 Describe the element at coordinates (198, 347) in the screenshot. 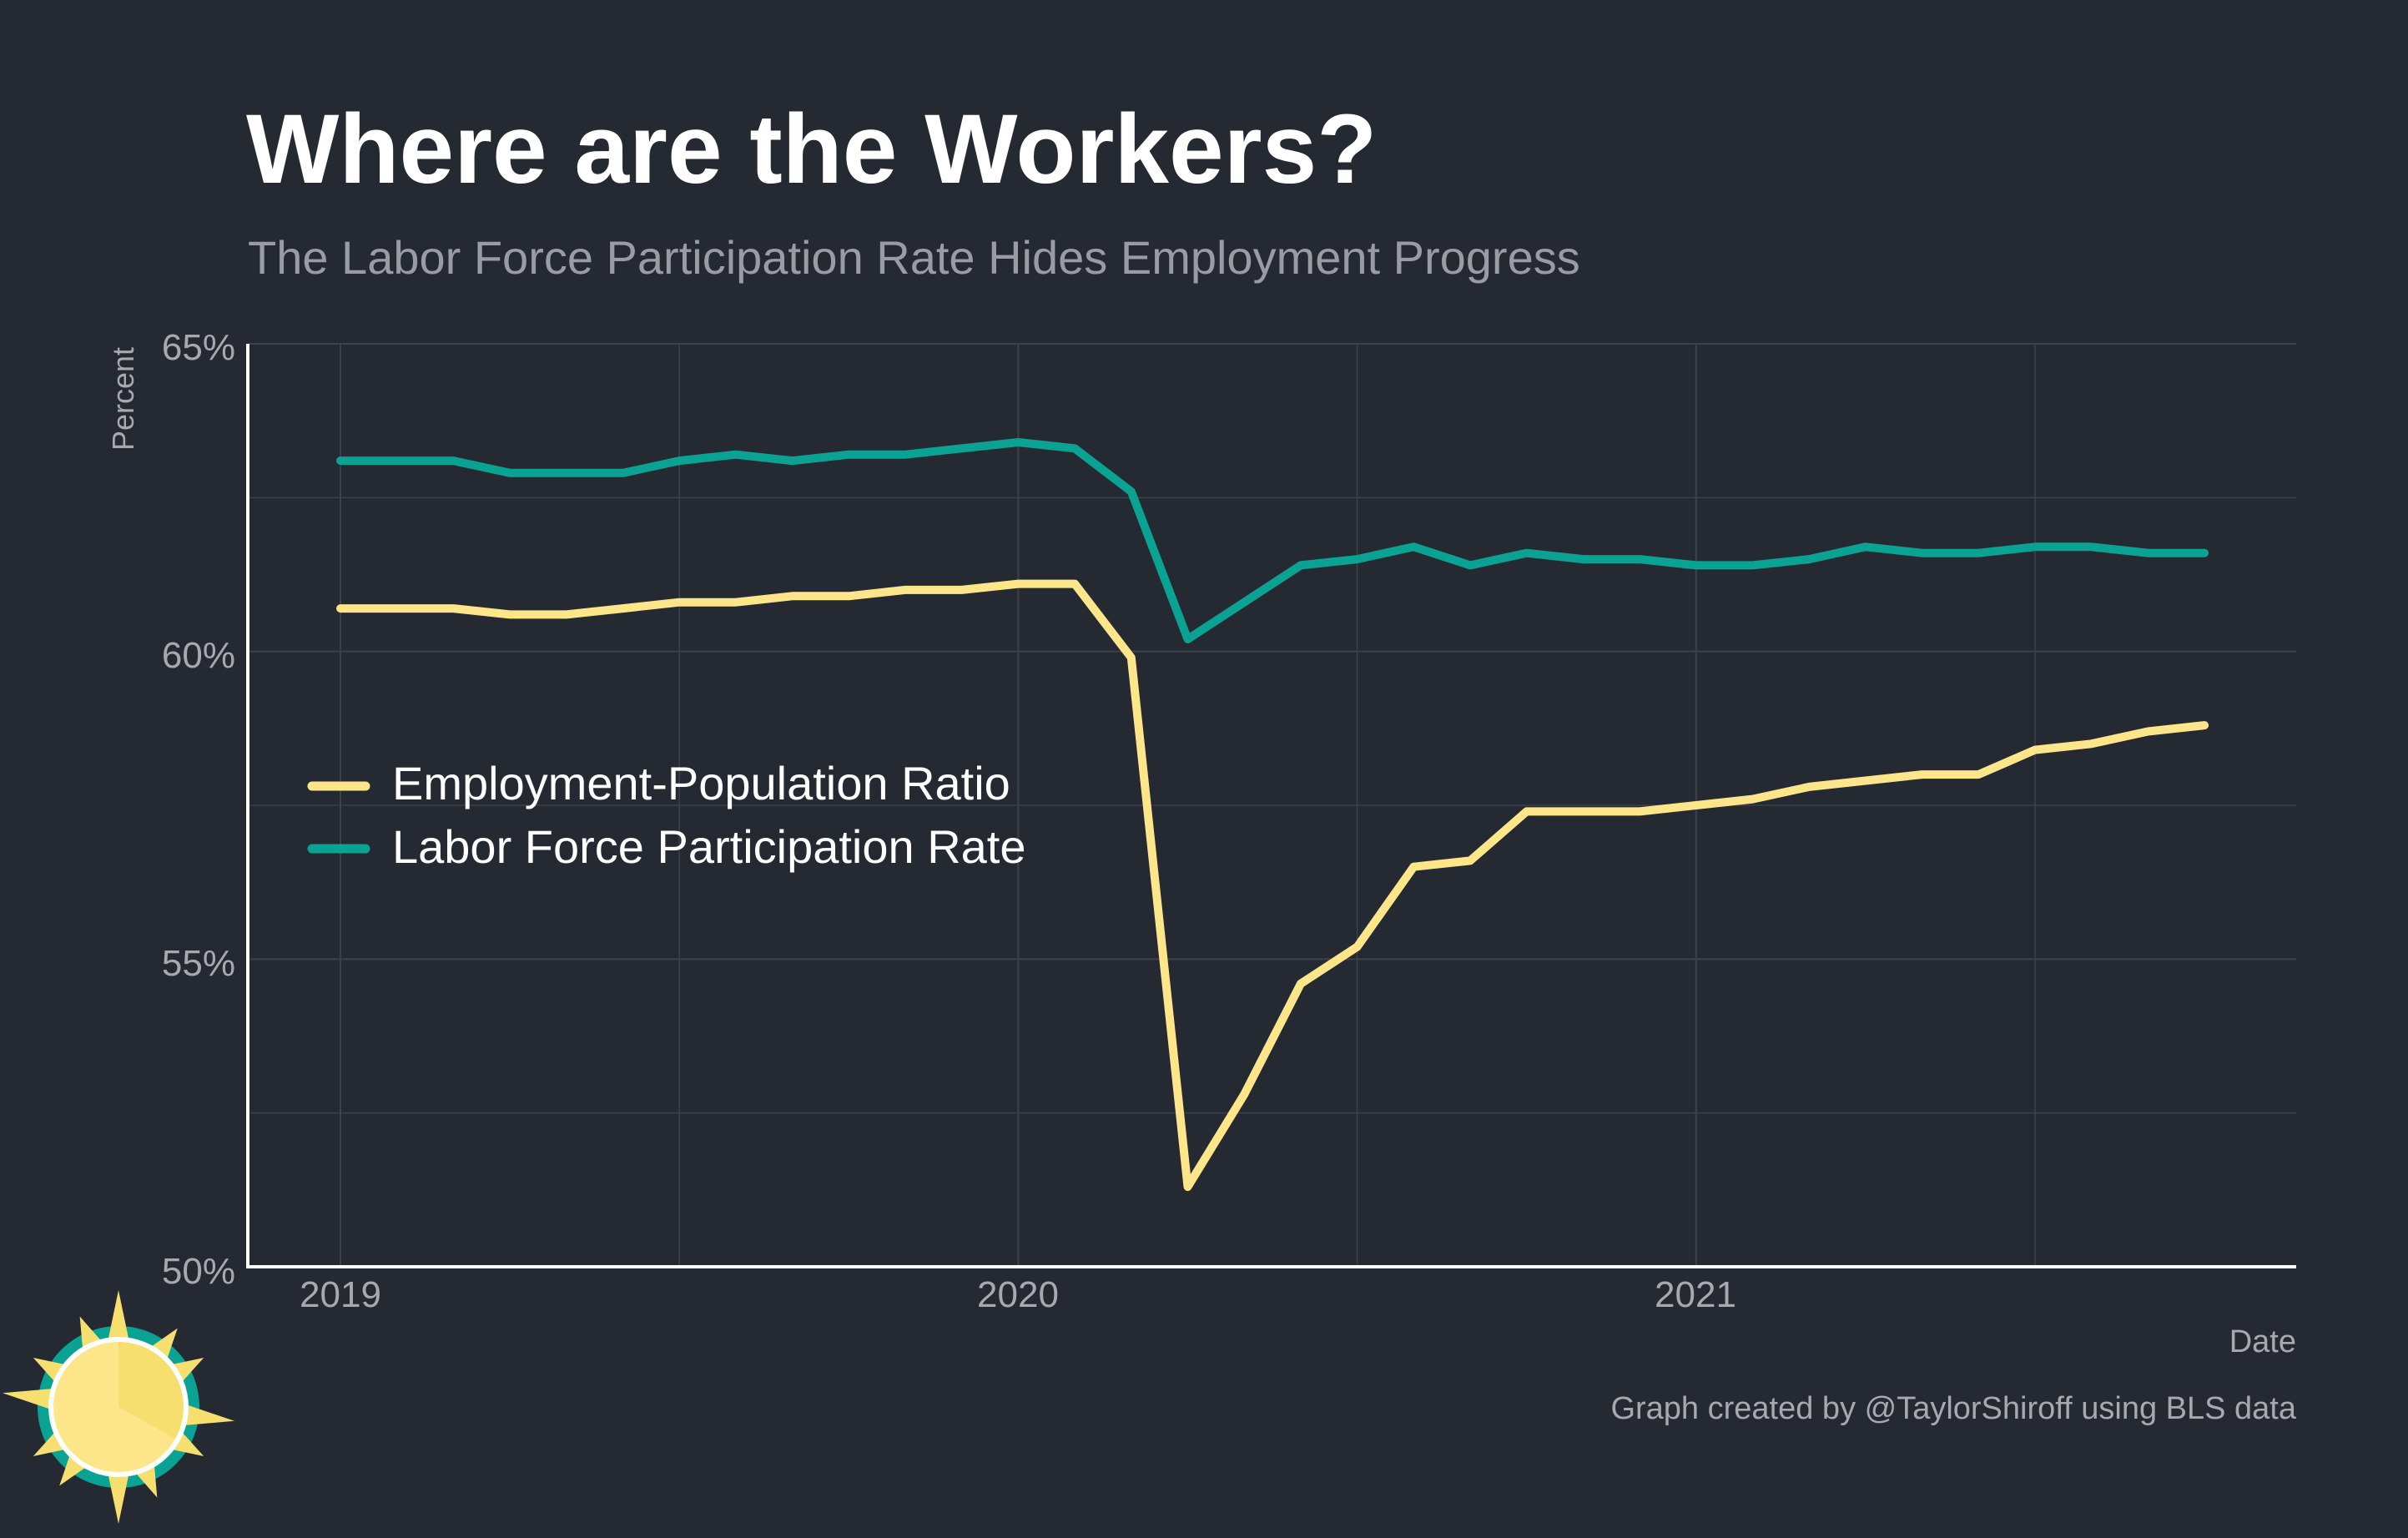

I see `y-tick-label: 65%` at that location.